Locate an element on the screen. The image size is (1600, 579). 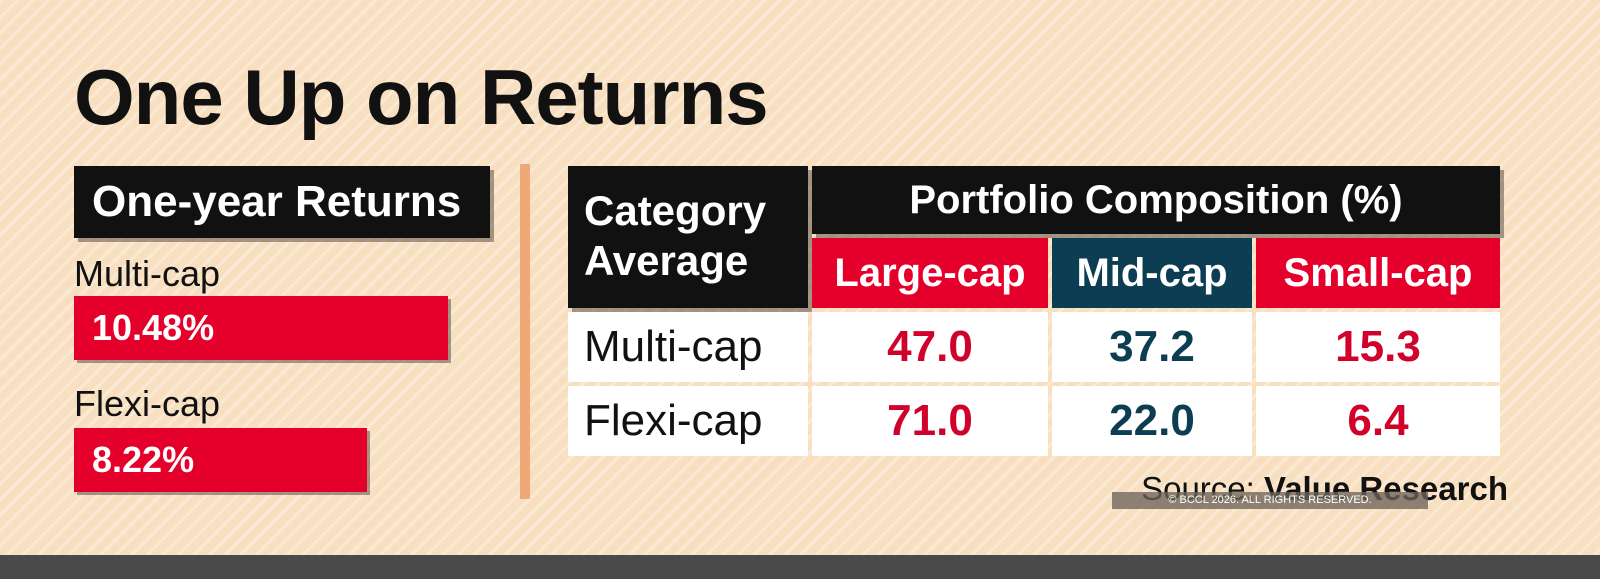
column-header-large-cap: Large-cap is located at coordinates (930, 273).